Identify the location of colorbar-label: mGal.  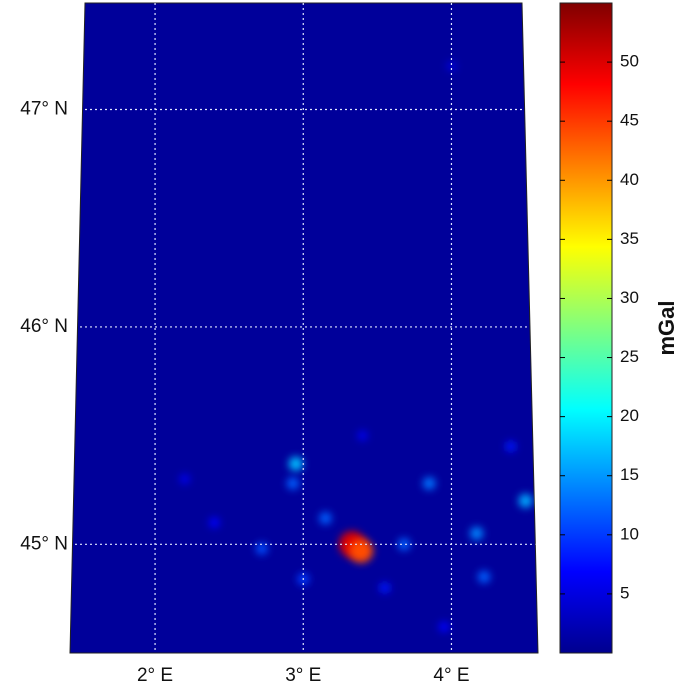
(666, 327).